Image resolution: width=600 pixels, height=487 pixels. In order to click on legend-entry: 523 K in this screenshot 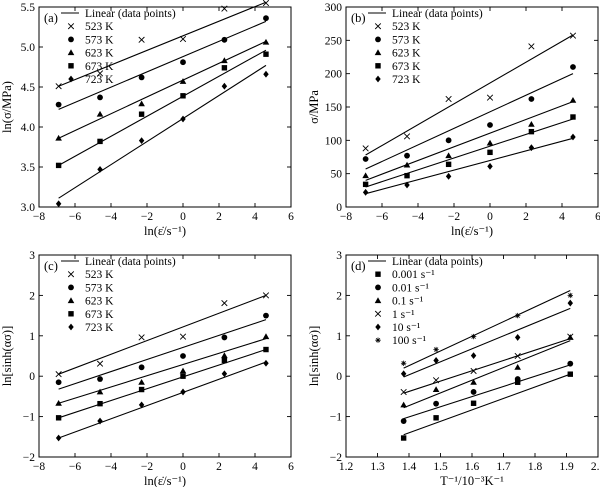, I will do `click(99, 27)`.